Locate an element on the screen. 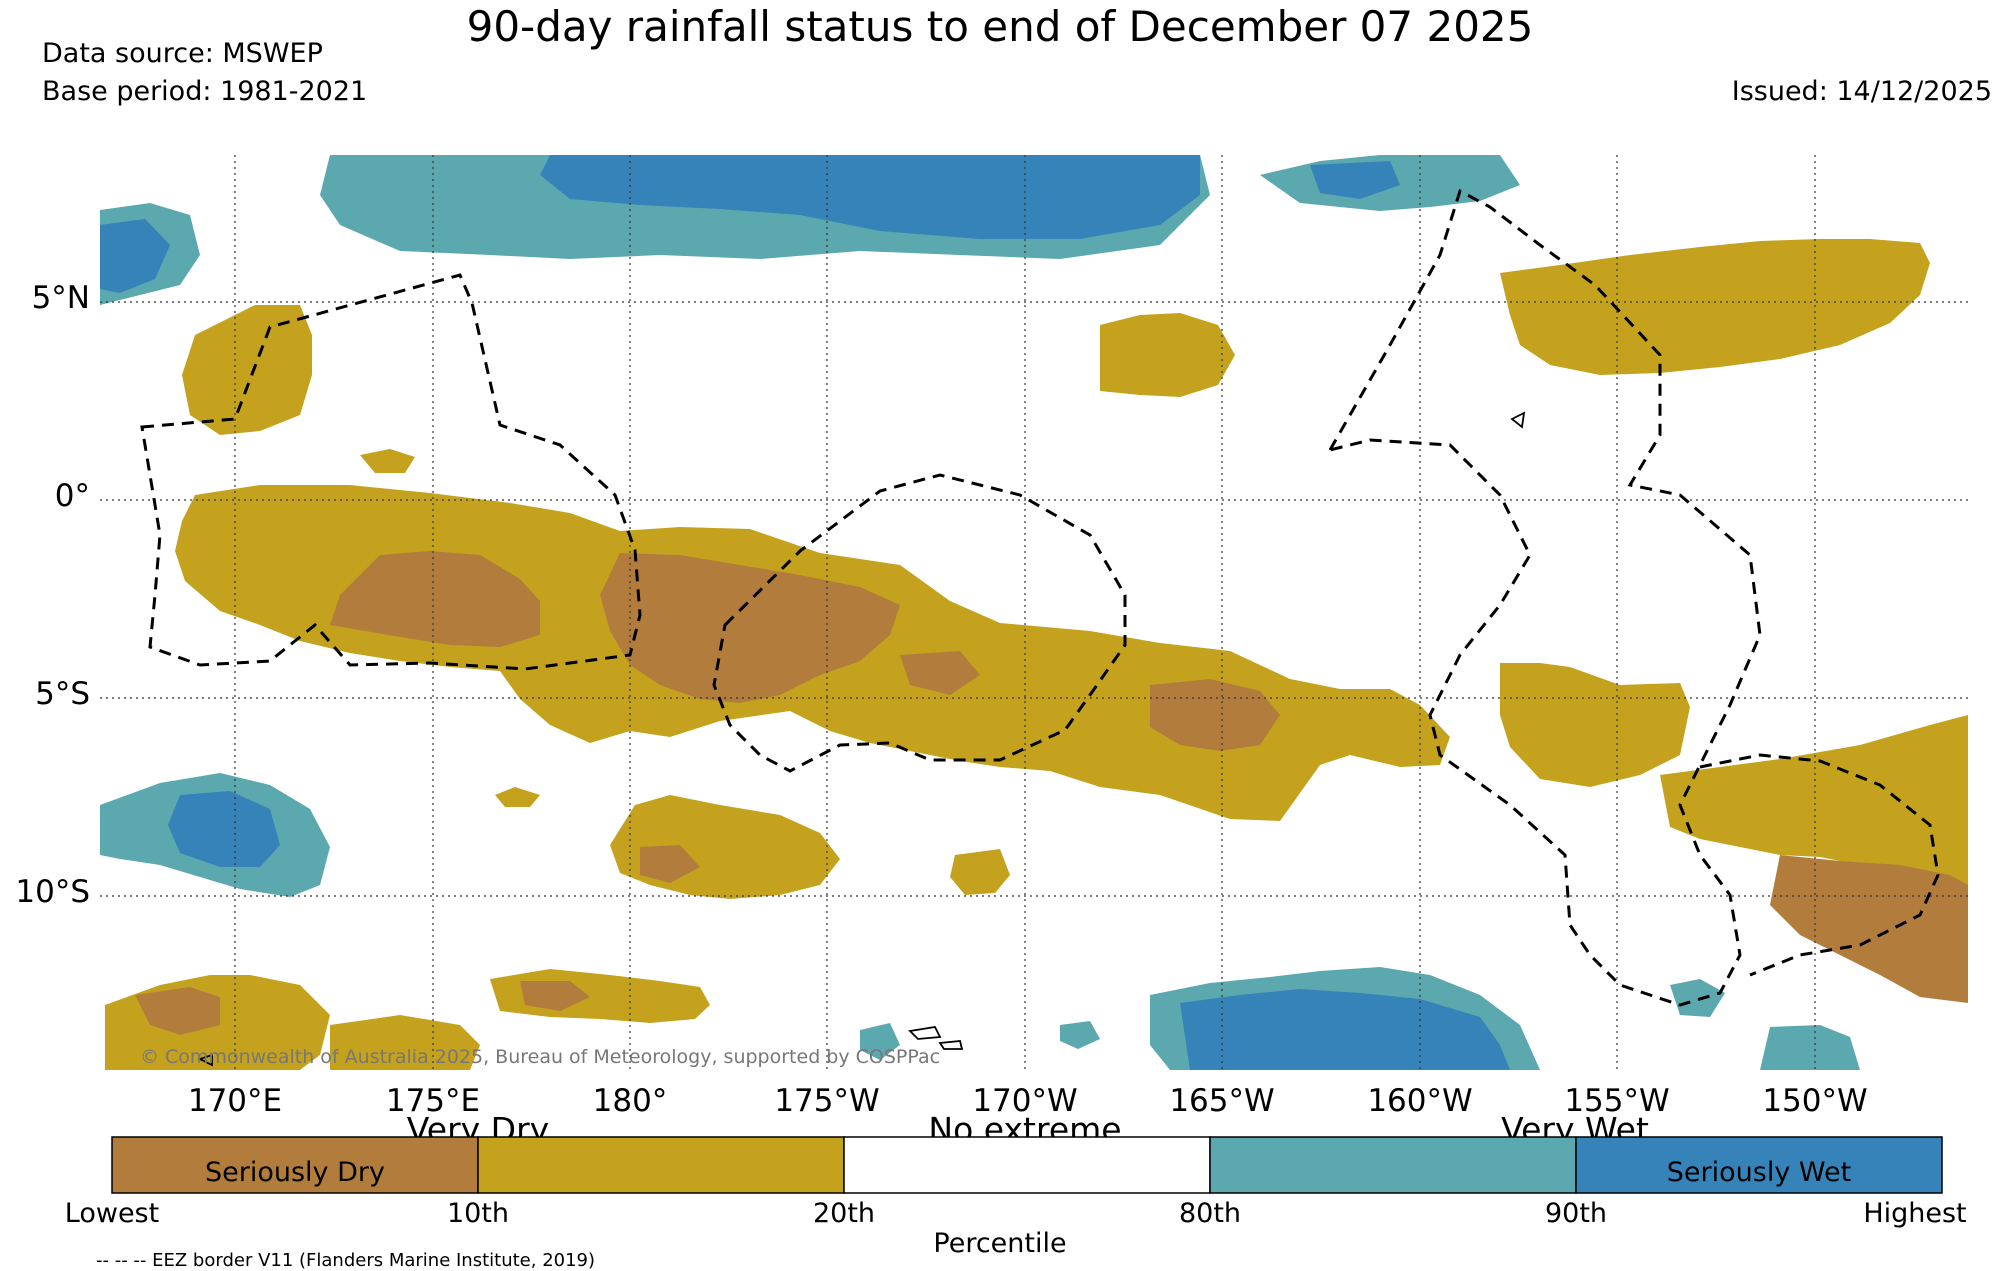 The image size is (2000, 1271). lon-label-150w: 150°W is located at coordinates (1815, 1101).